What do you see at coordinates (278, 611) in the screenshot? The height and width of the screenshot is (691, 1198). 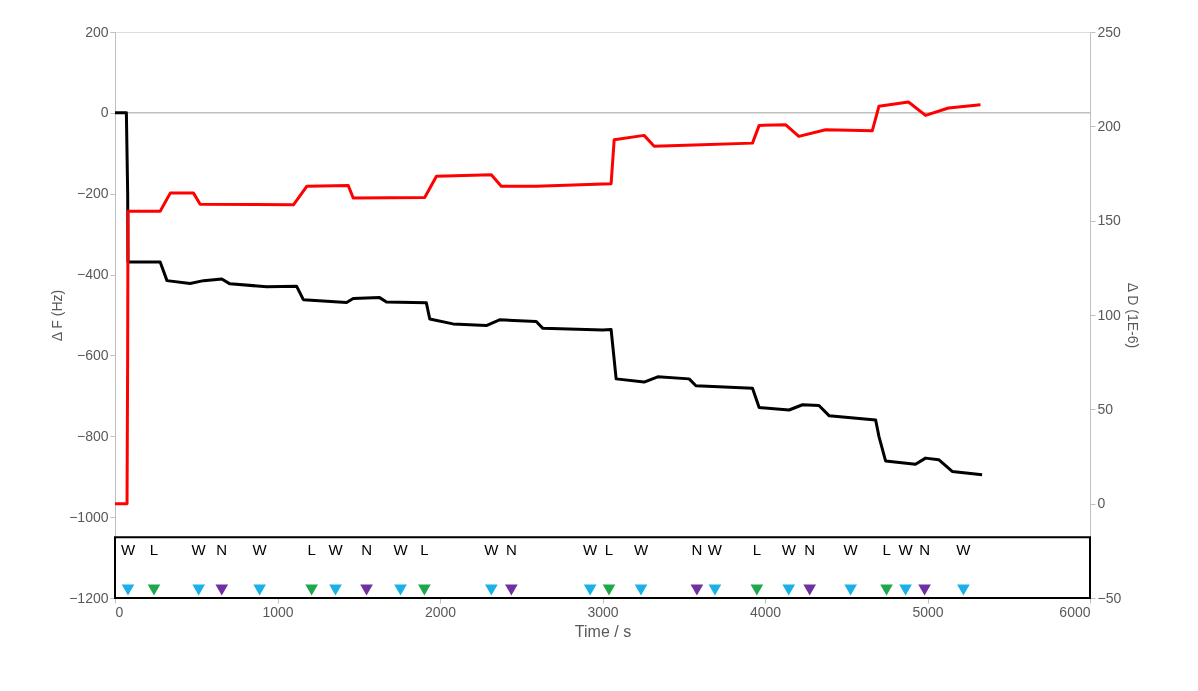 I see `x-tick-label: 1000` at bounding box center [278, 611].